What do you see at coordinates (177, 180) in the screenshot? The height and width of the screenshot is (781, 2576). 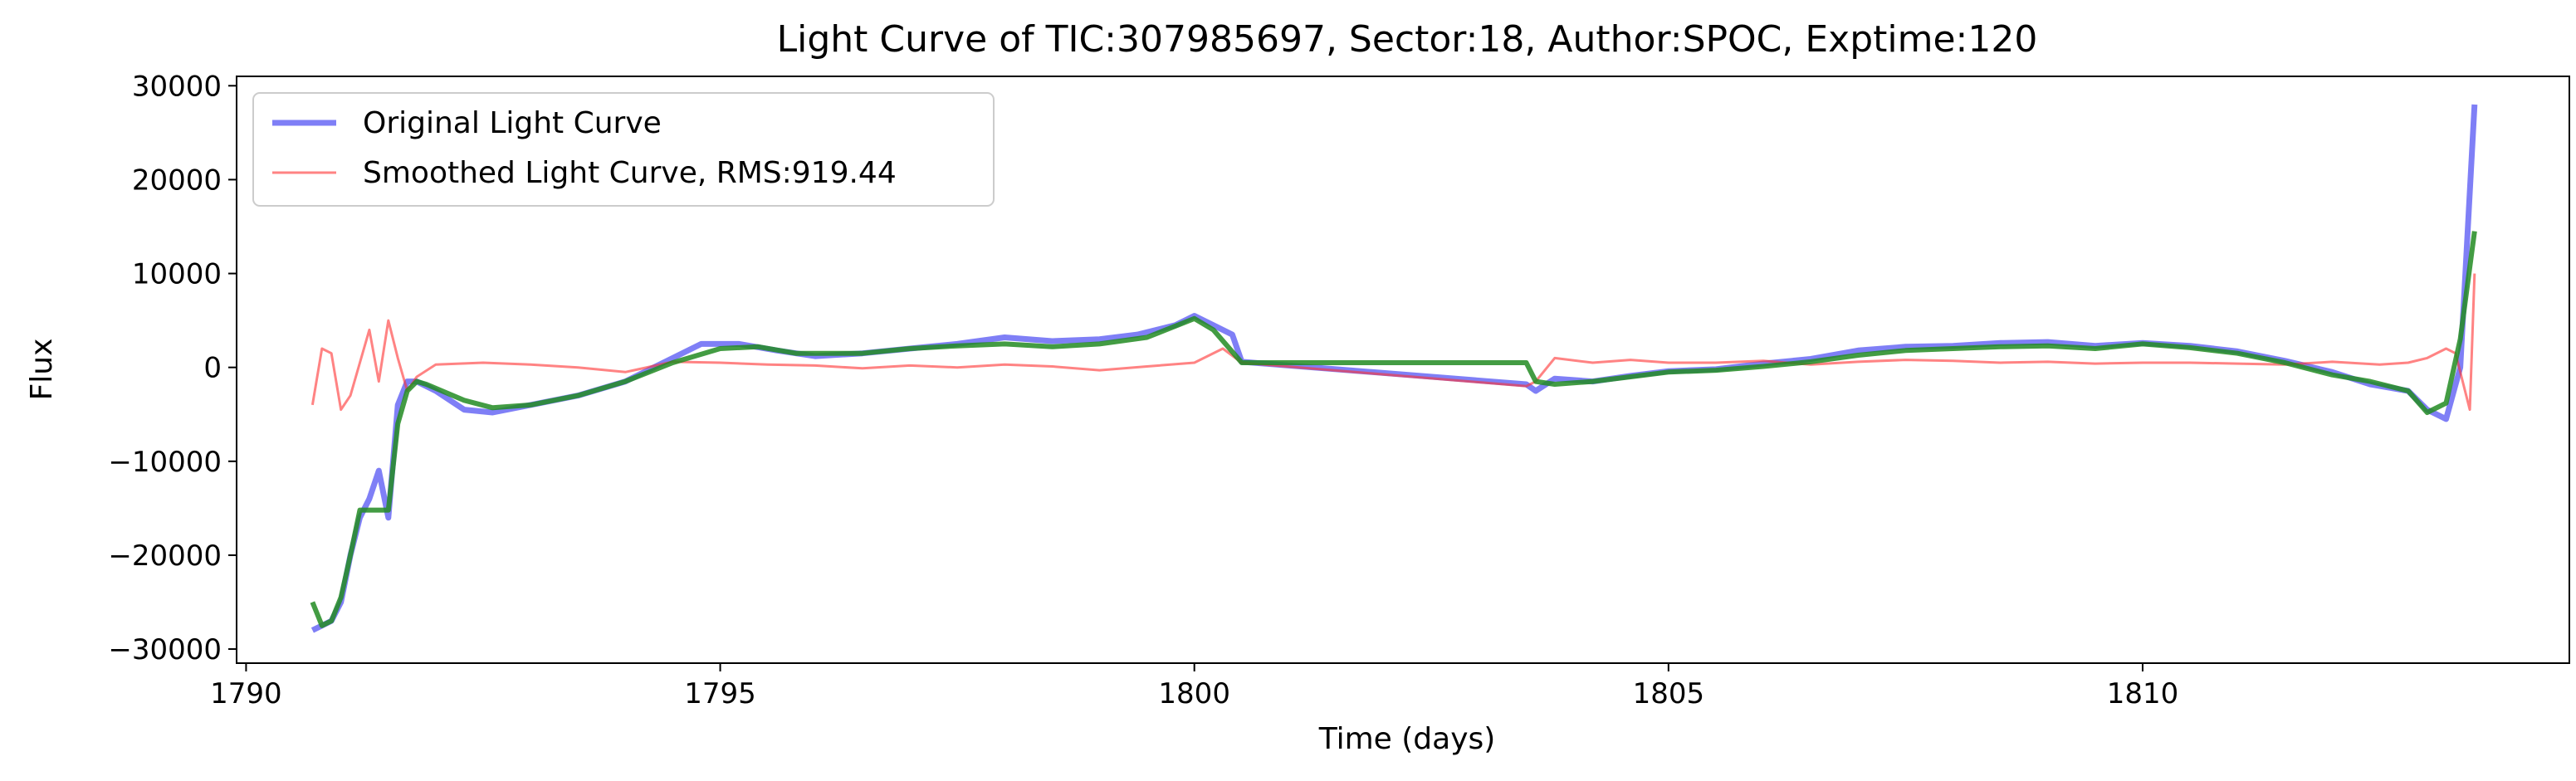 I see `y-tick-label: 20000` at bounding box center [177, 180].